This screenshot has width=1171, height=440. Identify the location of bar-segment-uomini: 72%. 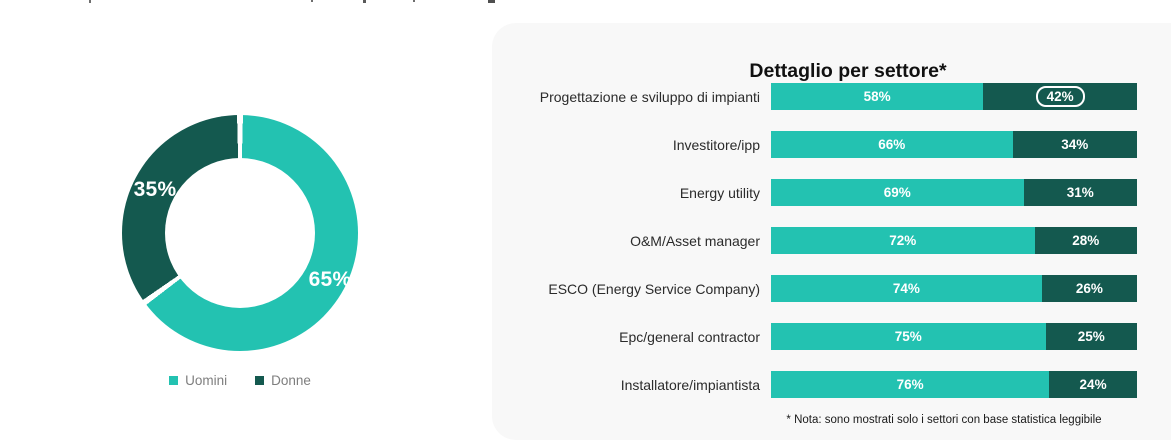
(903, 240).